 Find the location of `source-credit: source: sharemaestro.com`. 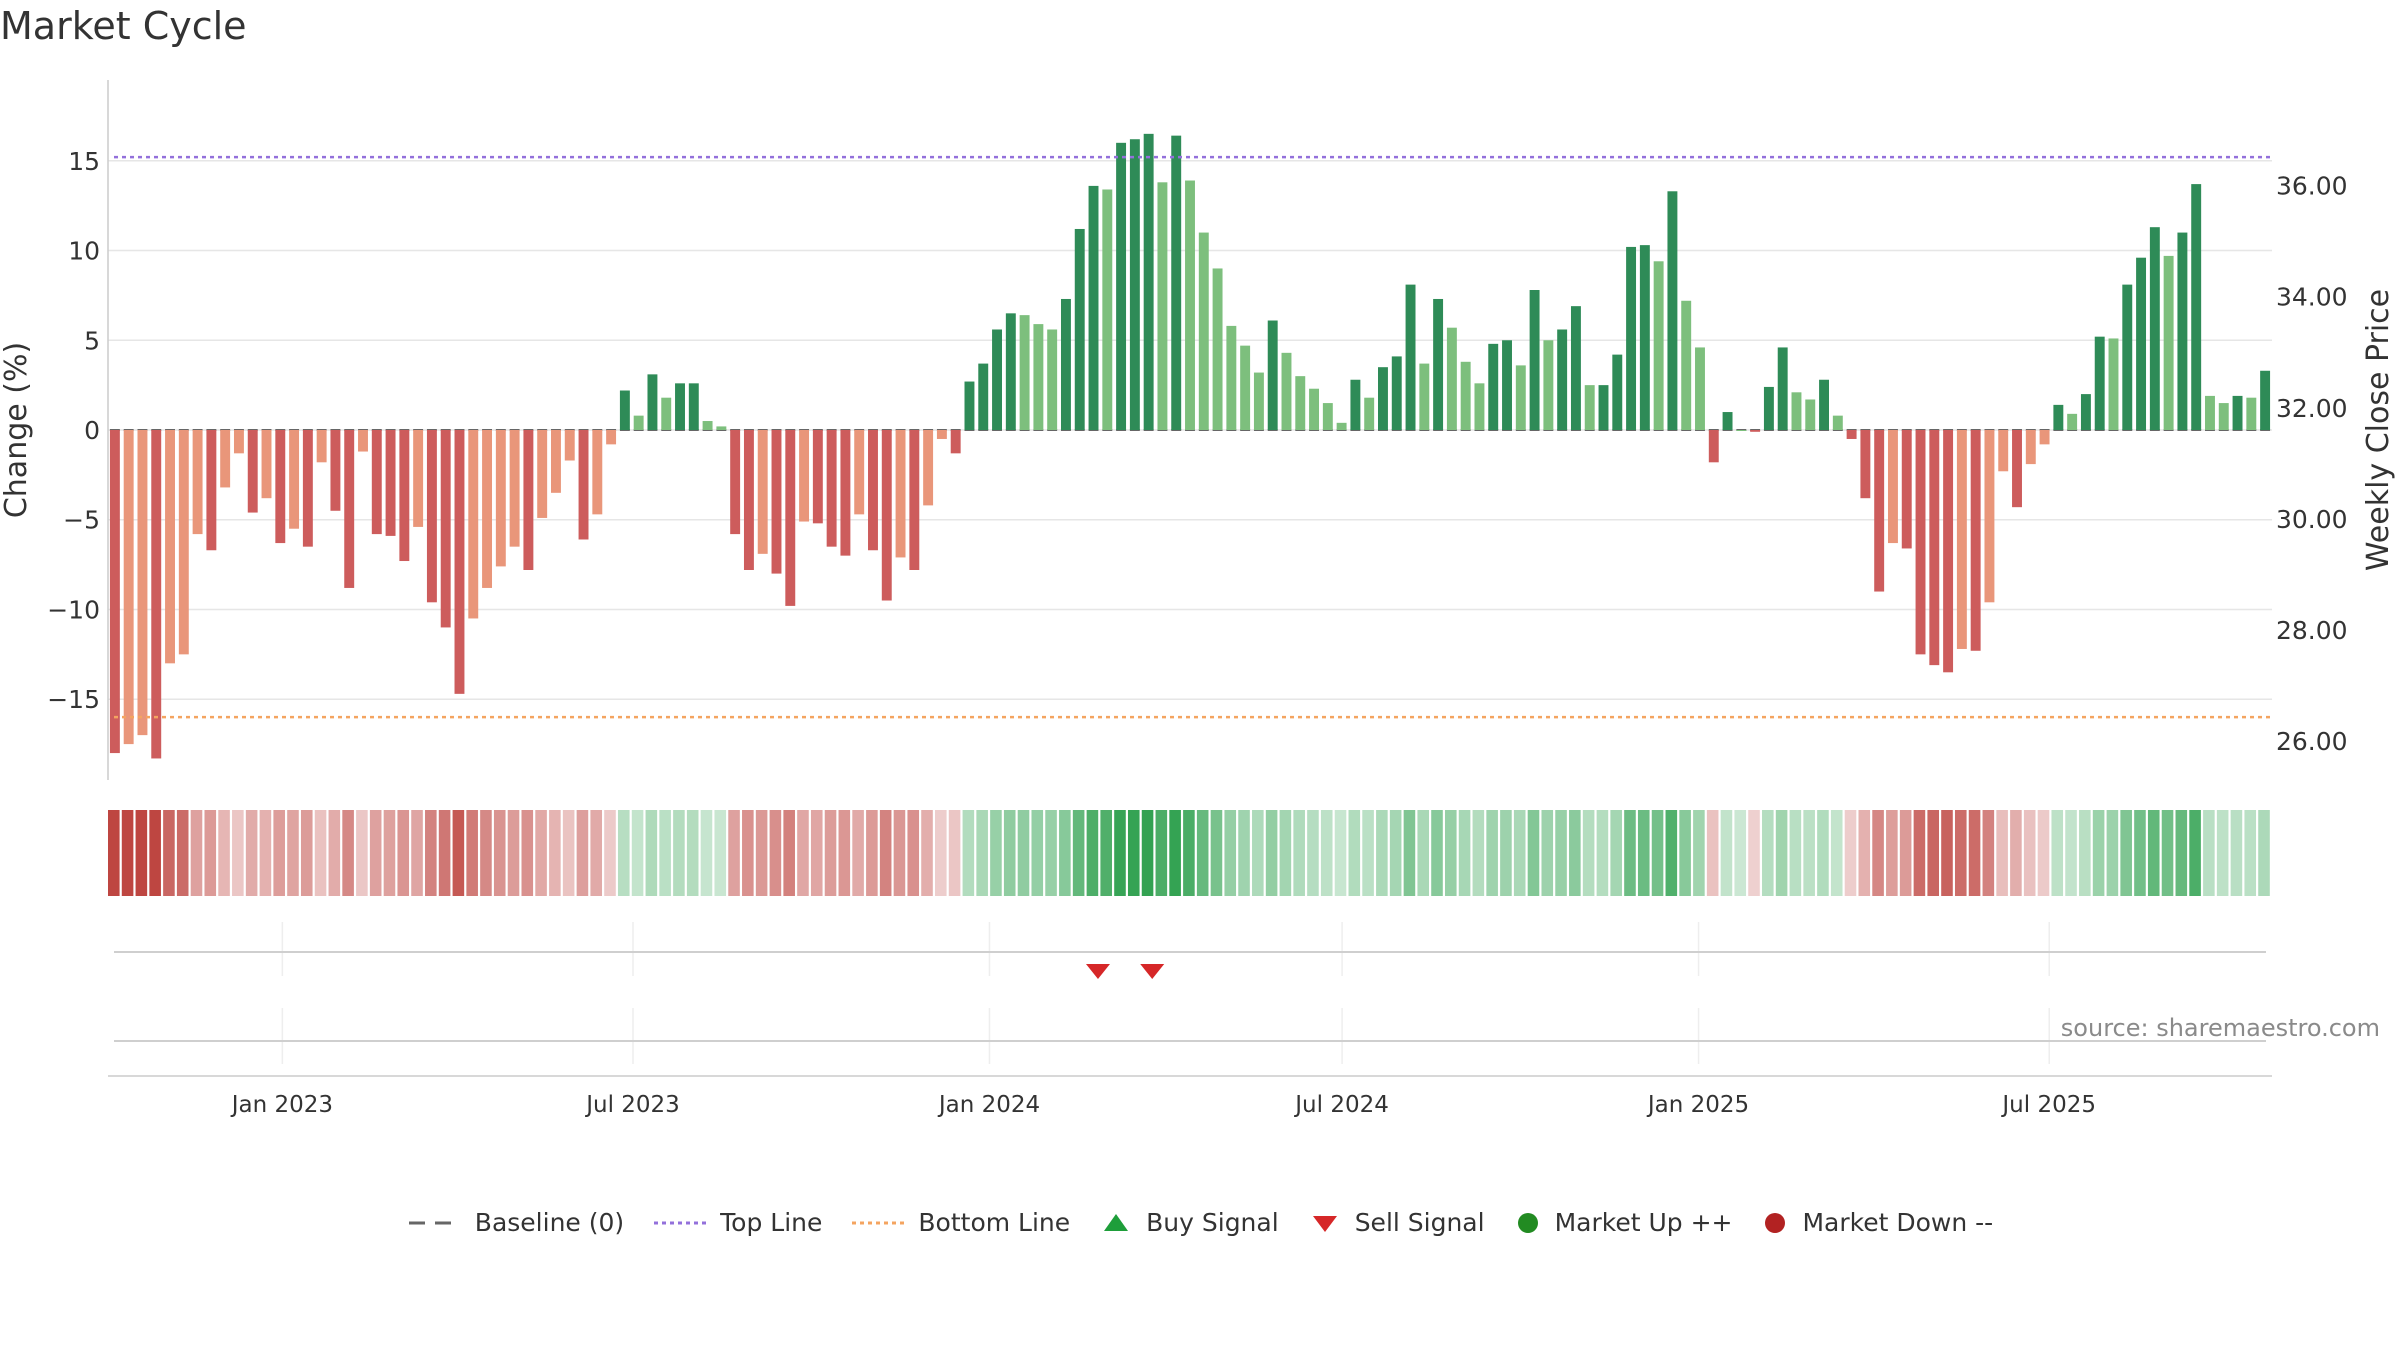

source-credit: source: sharemaestro.com is located at coordinates (2220, 1028).